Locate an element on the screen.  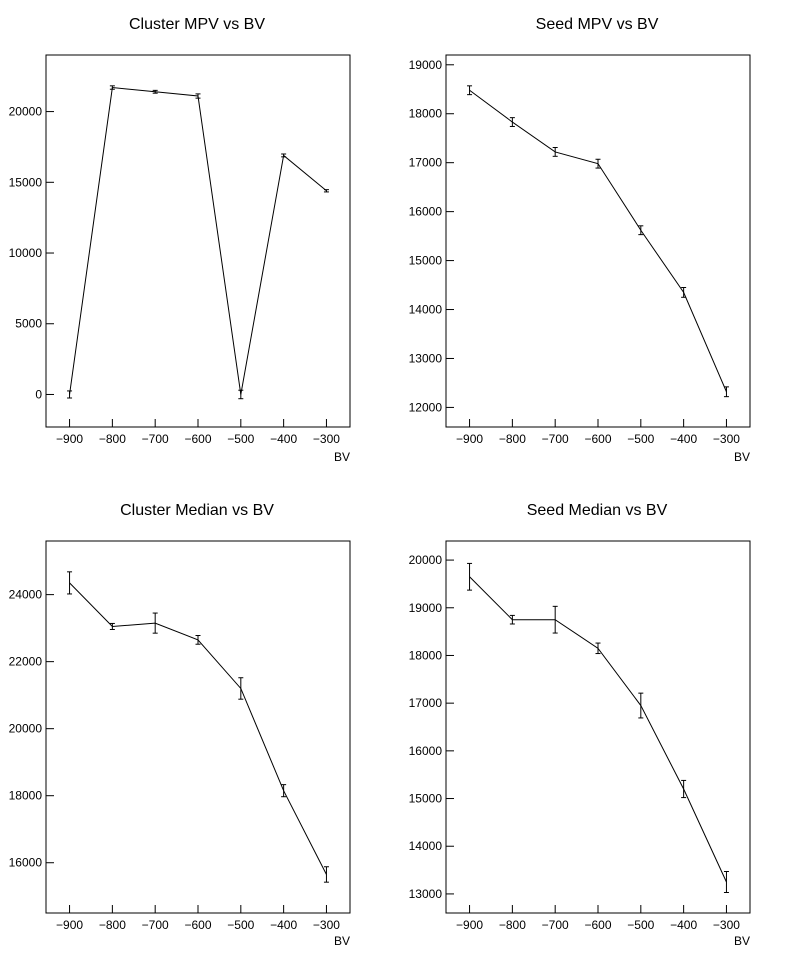
y-tick-label: 22000 is located at coordinates (26, 662).